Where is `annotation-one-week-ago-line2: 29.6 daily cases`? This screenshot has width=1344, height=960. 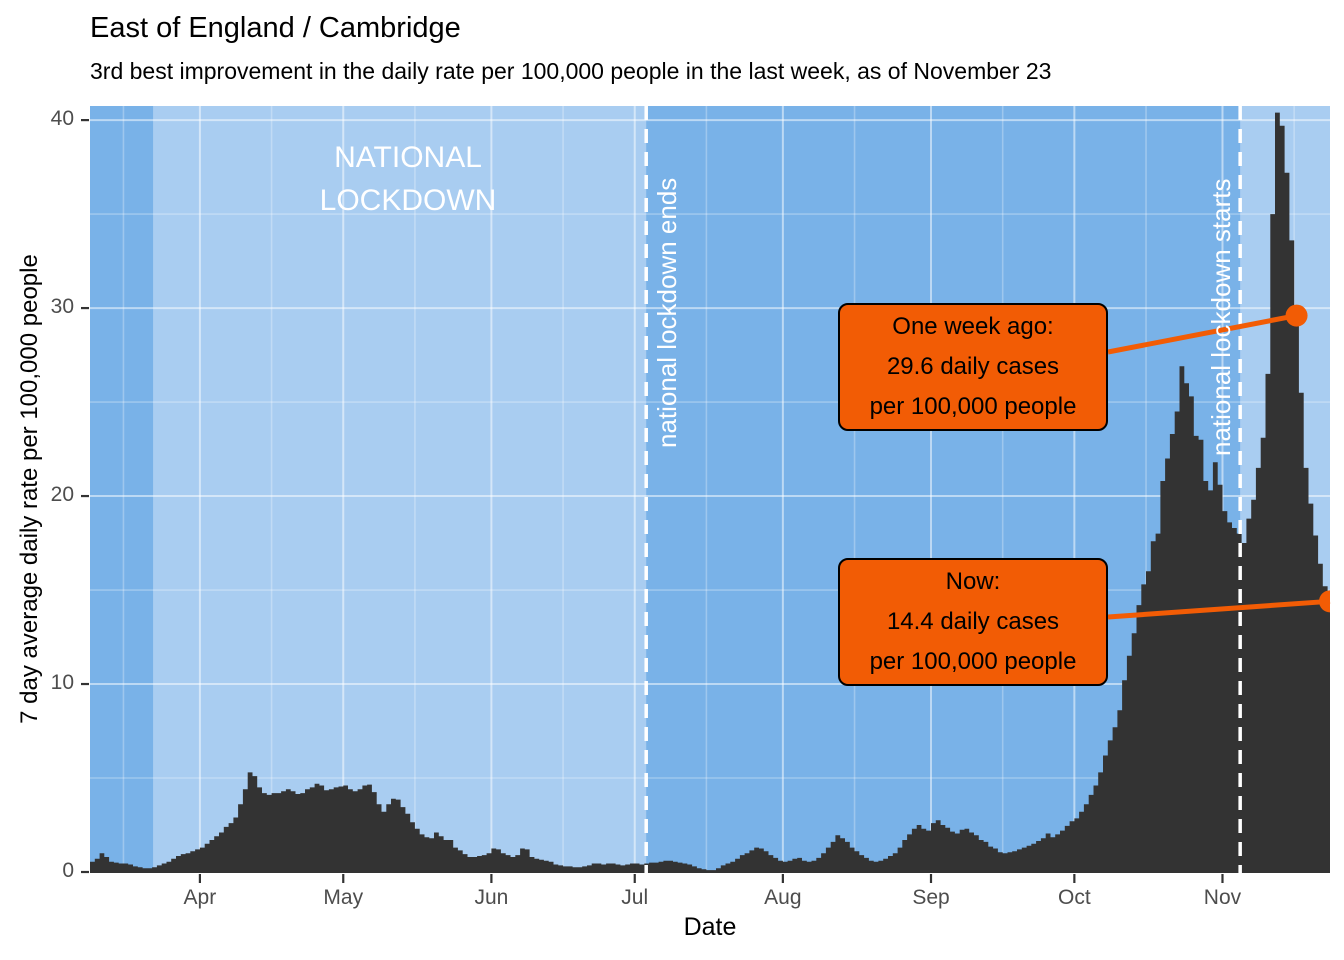 annotation-one-week-ago-line2: 29.6 daily cases is located at coordinates (973, 366).